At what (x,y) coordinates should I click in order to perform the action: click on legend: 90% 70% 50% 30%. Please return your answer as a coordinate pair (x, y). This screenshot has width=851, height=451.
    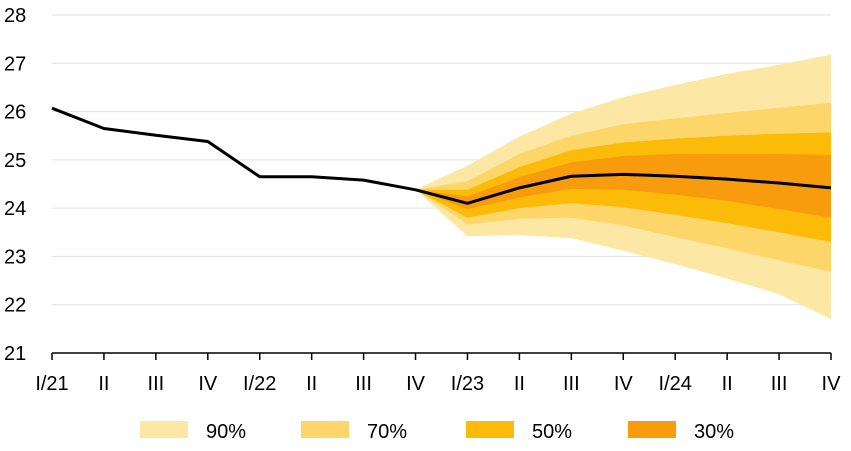
    Looking at the image, I should click on (437, 432).